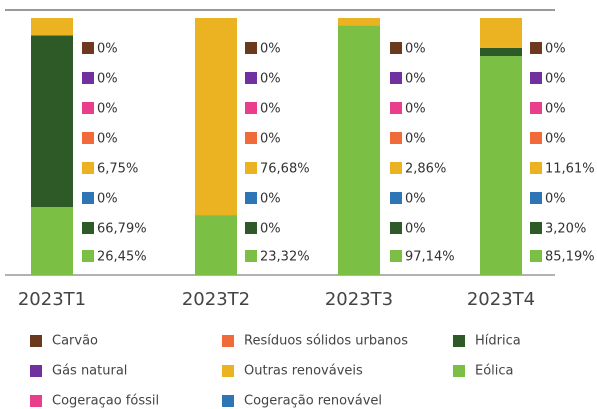 This screenshot has width=597, height=409. Describe the element at coordinates (52, 299) in the screenshot. I see `x-tick-label: 2023T1` at that location.